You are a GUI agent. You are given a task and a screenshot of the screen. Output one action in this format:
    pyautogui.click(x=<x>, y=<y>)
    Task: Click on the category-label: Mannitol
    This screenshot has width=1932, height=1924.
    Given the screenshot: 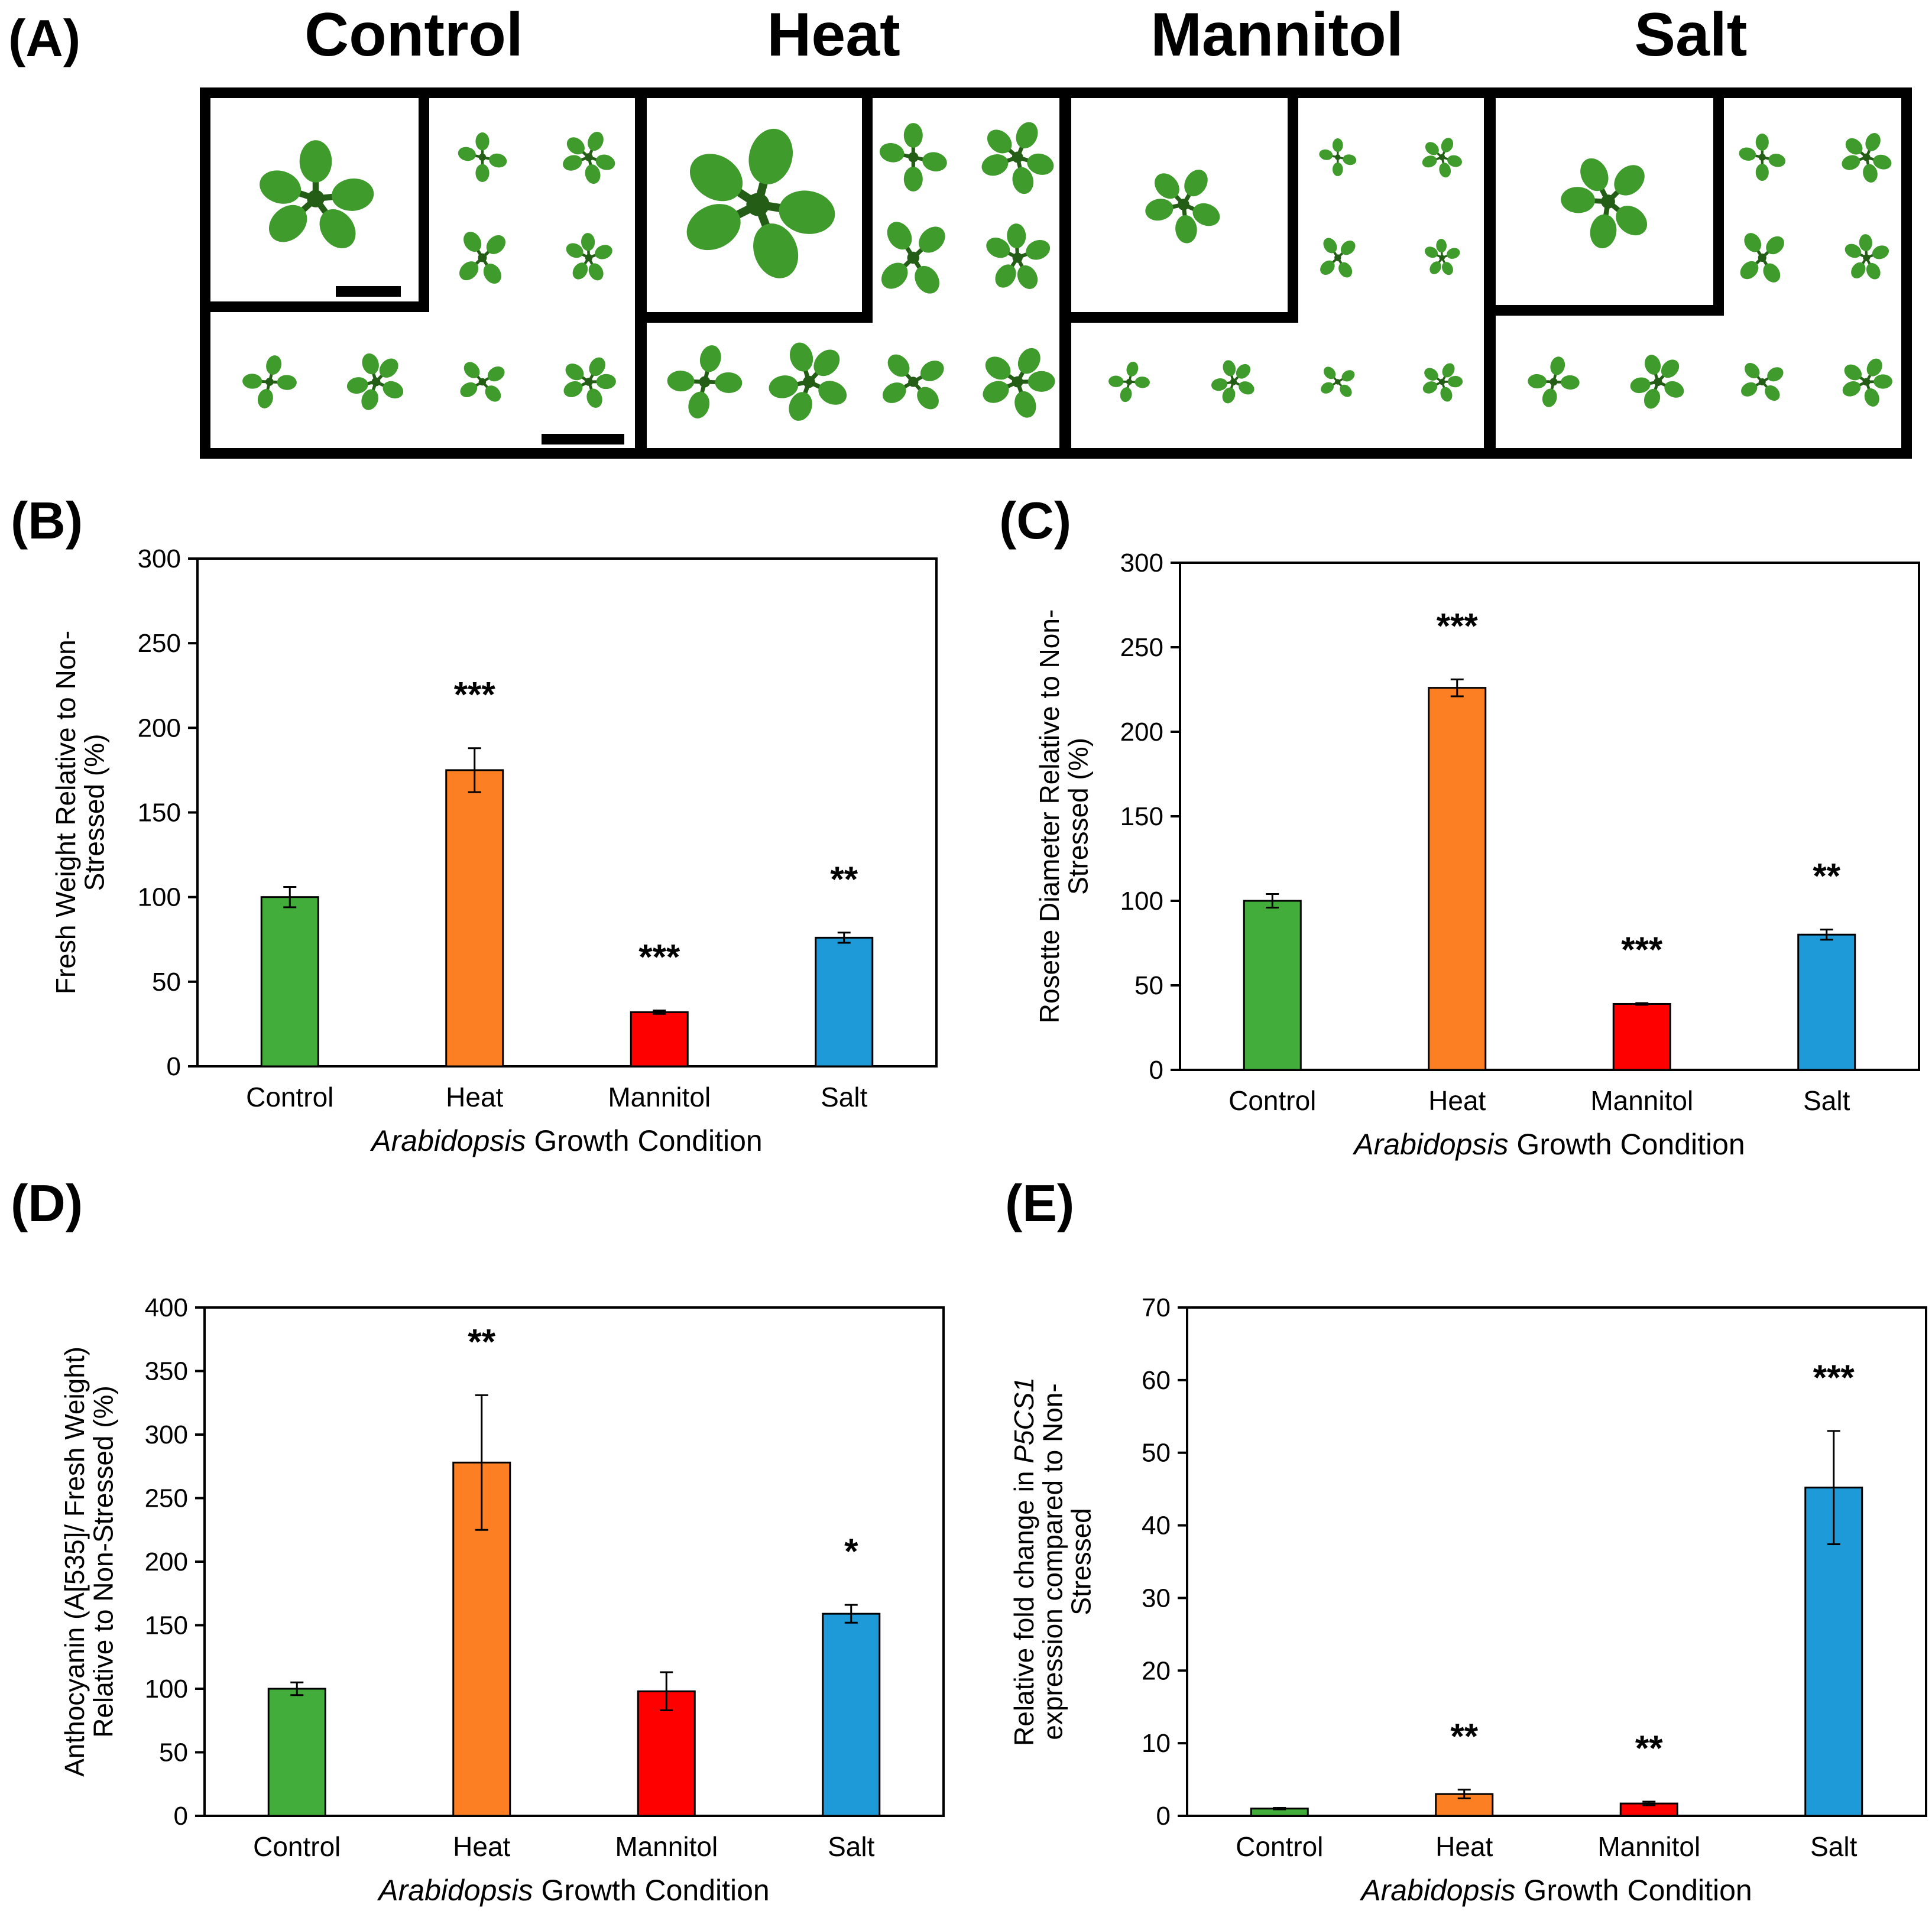 What is the action you would take?
    pyautogui.click(x=1641, y=1100)
    